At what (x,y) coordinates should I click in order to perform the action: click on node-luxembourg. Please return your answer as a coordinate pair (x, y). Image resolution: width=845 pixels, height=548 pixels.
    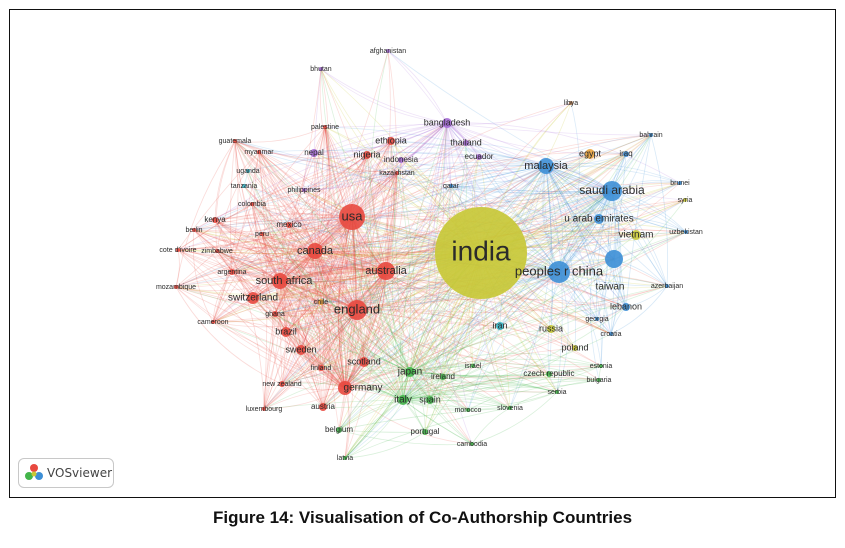
    Looking at the image, I should click on (264, 409).